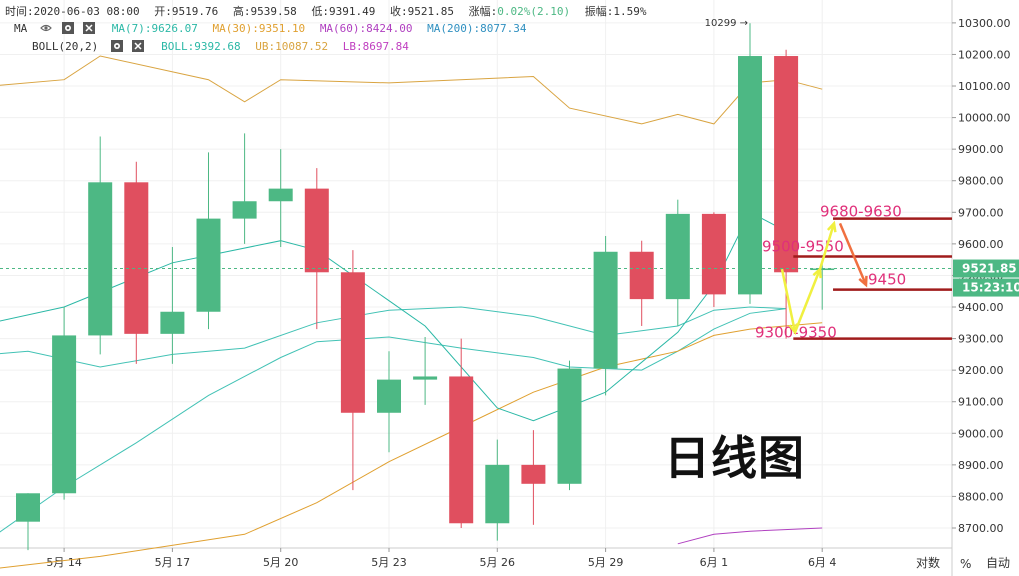  I want to click on time-label: 时间:2020-06-03 08:00, so click(72, 11).